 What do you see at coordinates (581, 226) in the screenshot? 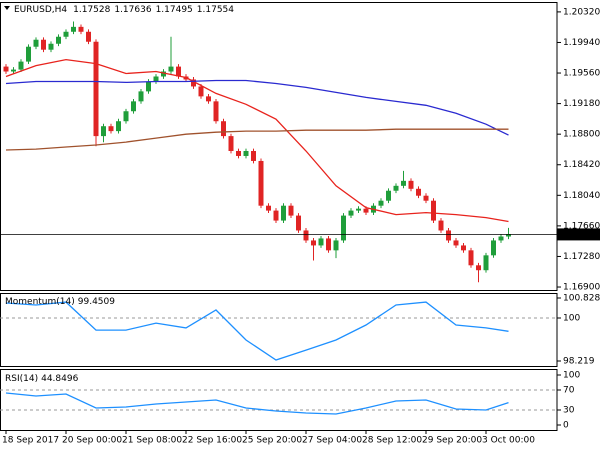
I see `y-tick-label: 1.17660` at bounding box center [581, 226].